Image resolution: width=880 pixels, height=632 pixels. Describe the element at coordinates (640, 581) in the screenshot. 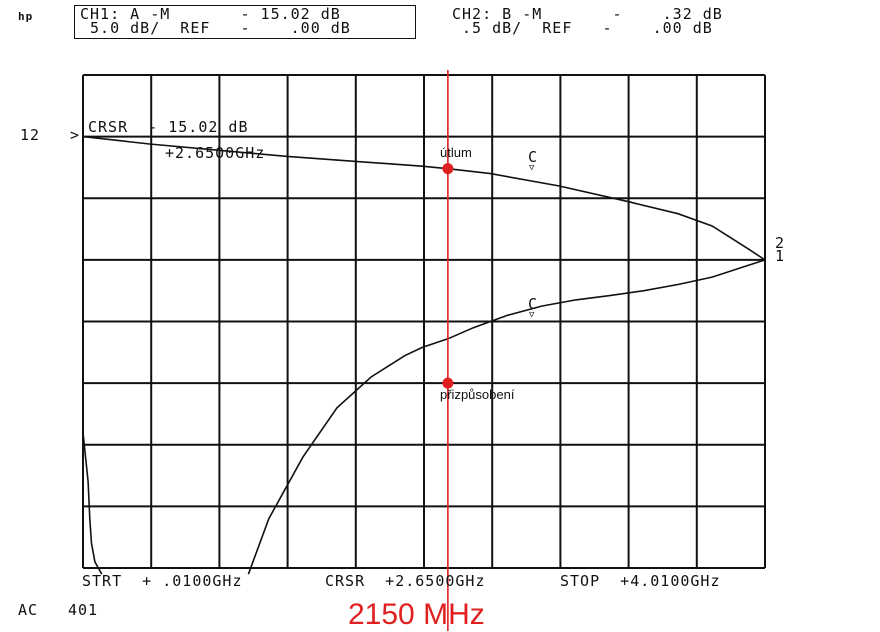

I see `footer-stop: STOP +4.0100GHz` at that location.